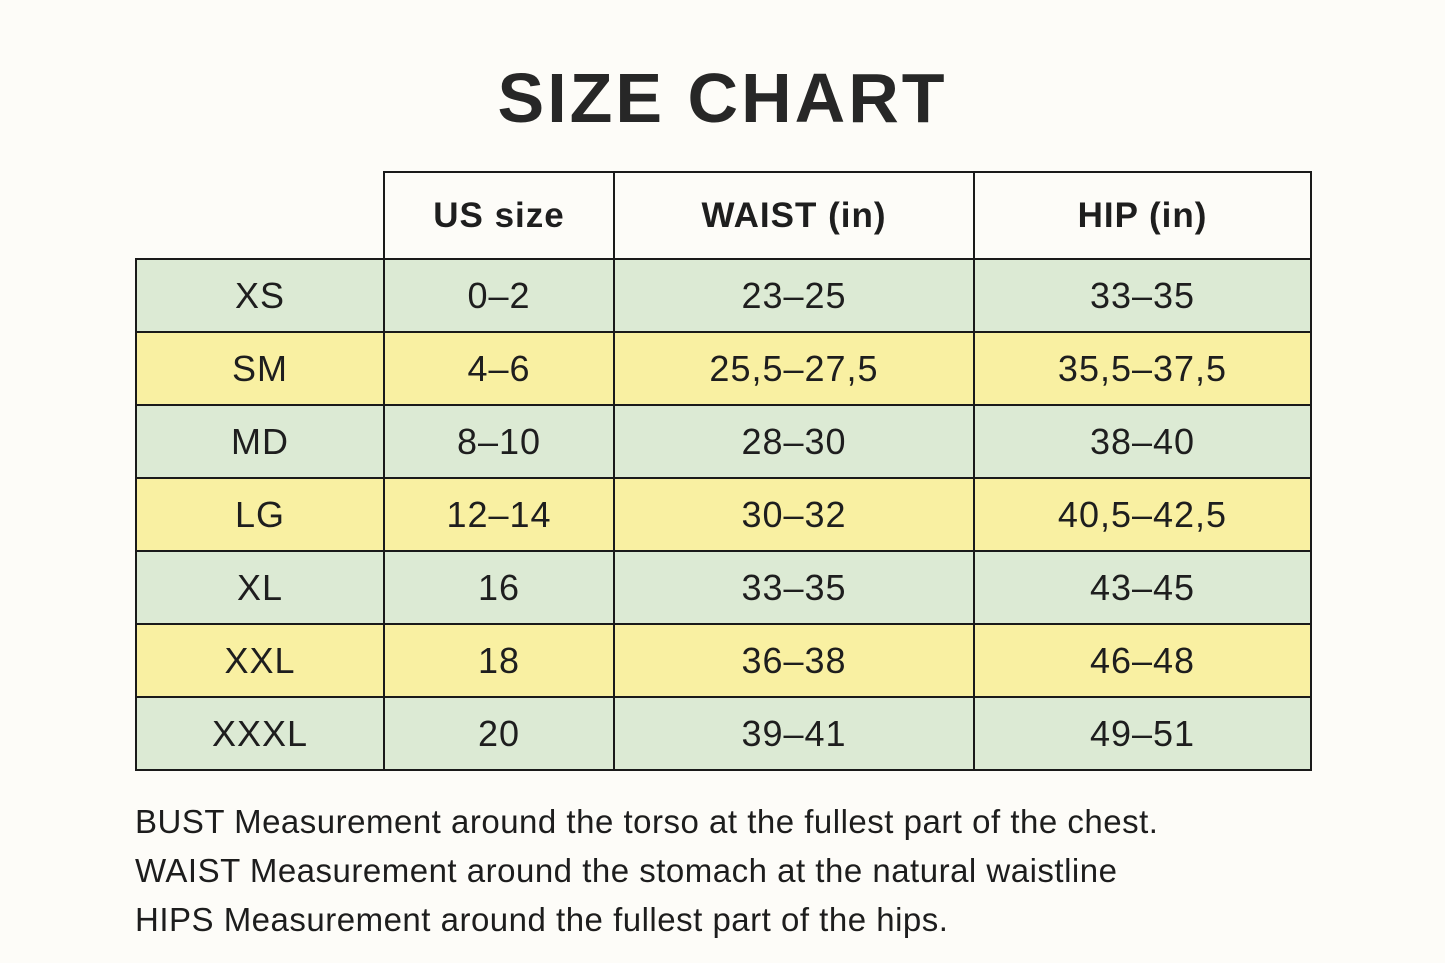  What do you see at coordinates (794, 441) in the screenshot?
I see `waist-cell: 28–30` at bounding box center [794, 441].